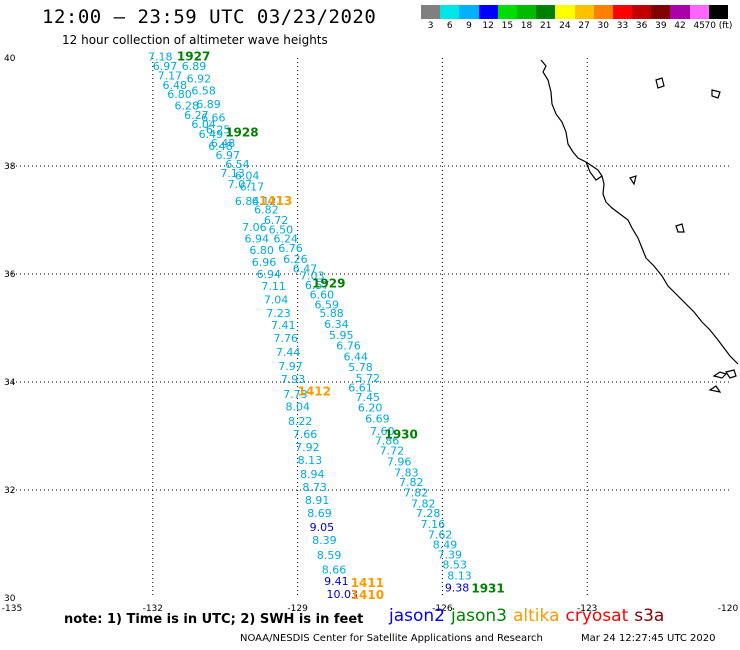 This screenshot has height=650, width=740. Describe the element at coordinates (273, 286) in the screenshot. I see `swh-value: 7.11` at that location.